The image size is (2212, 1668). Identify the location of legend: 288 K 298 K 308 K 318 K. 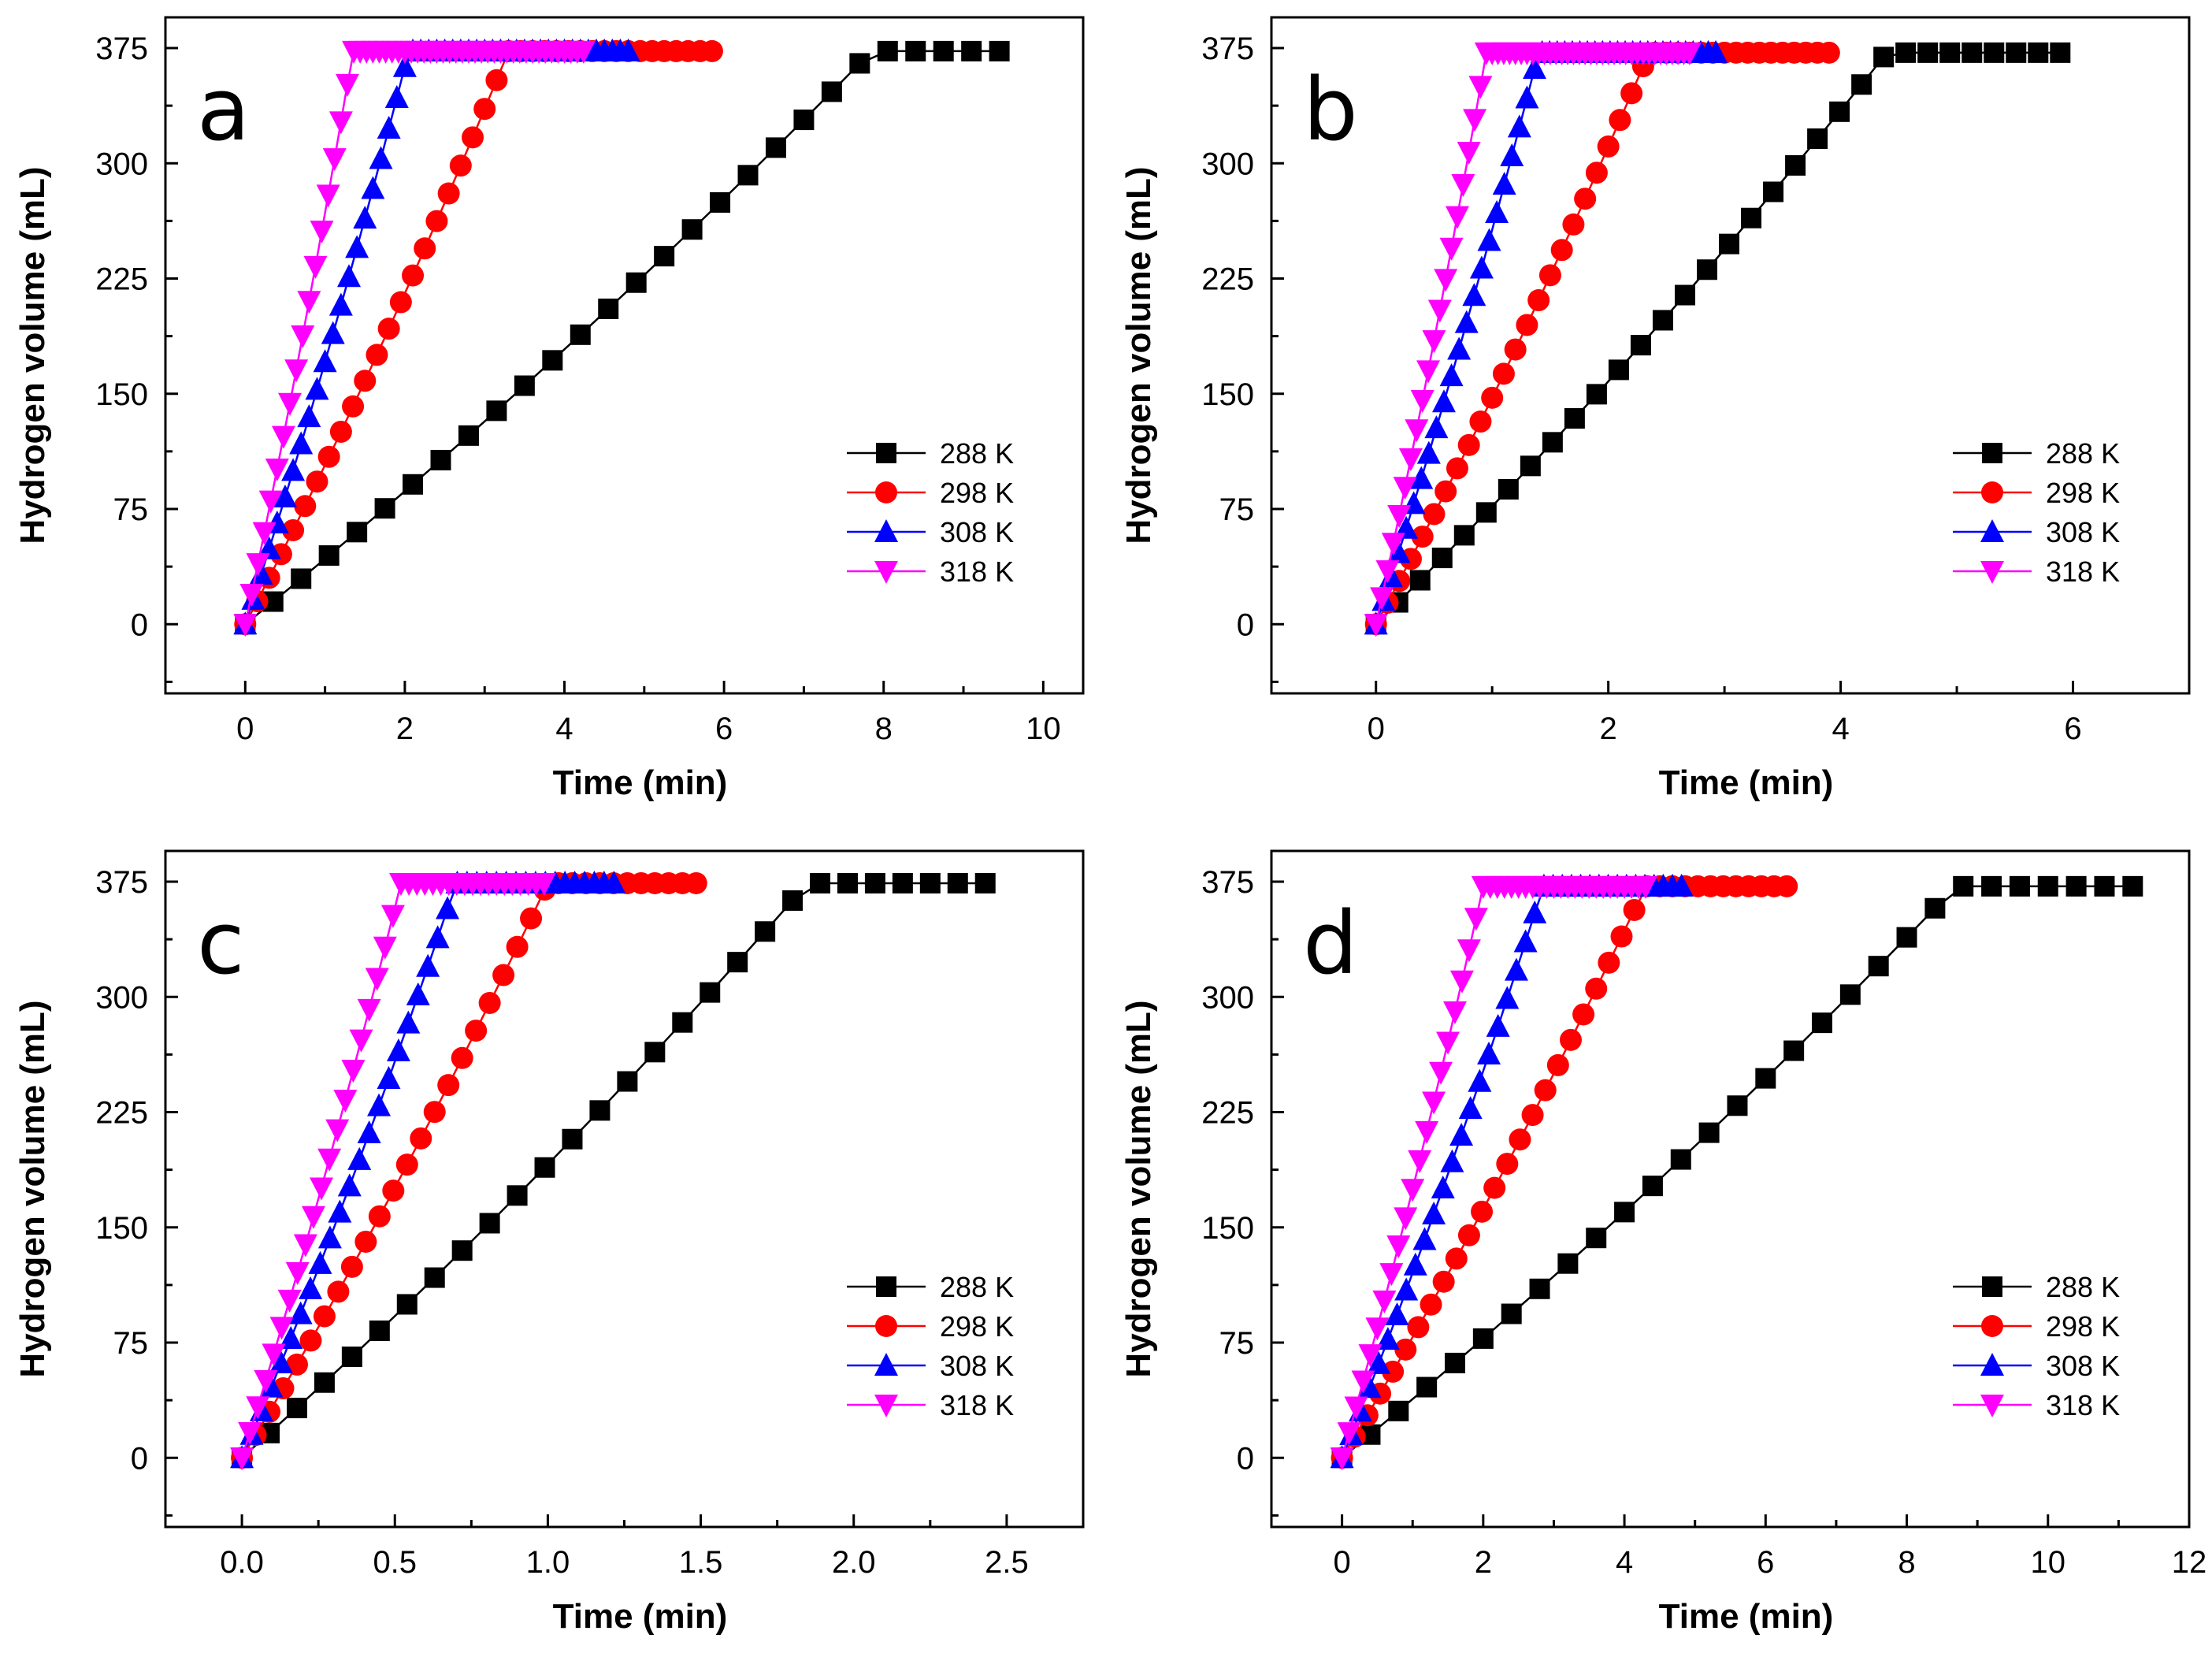
(930, 1346).